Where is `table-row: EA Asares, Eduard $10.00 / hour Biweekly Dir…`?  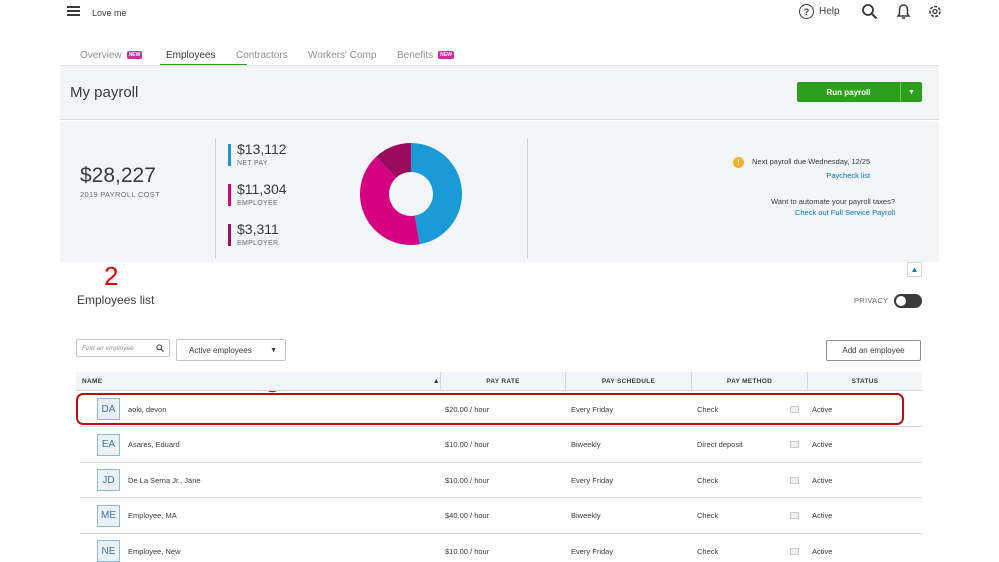 table-row: EA Asares, Eduard $10.00 / hour Biweekly Dir… is located at coordinates (501, 445).